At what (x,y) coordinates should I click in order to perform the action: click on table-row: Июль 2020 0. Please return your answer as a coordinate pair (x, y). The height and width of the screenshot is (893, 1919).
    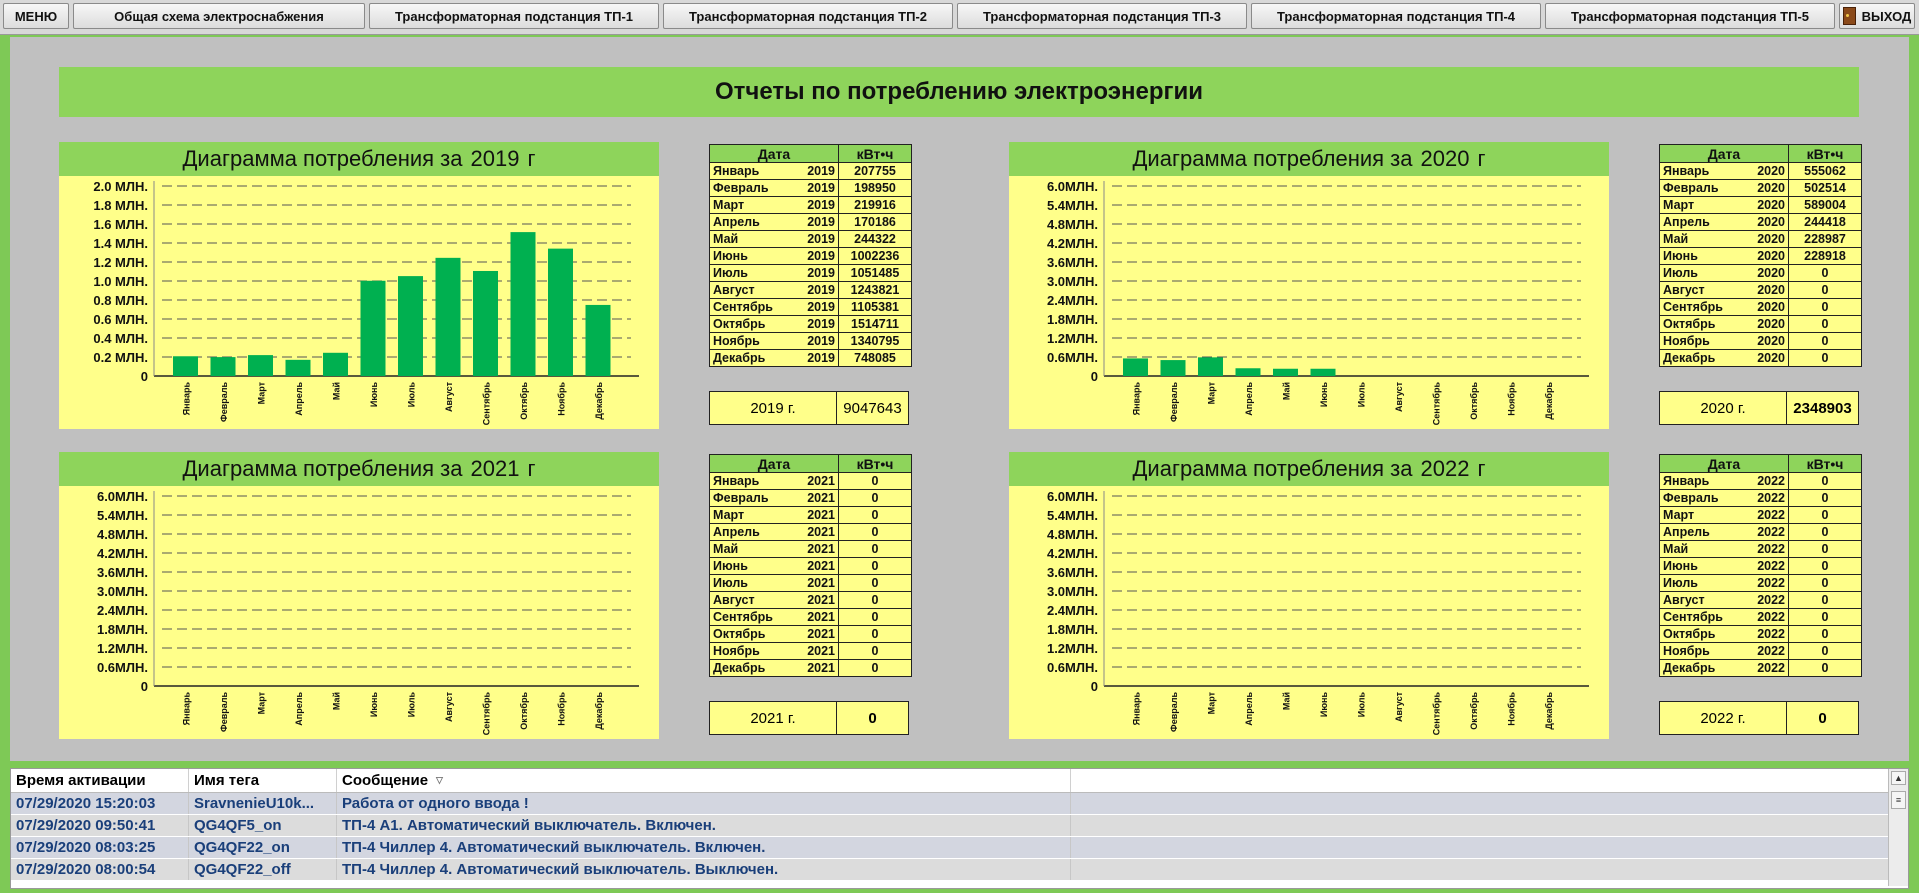
    Looking at the image, I should click on (1760, 273).